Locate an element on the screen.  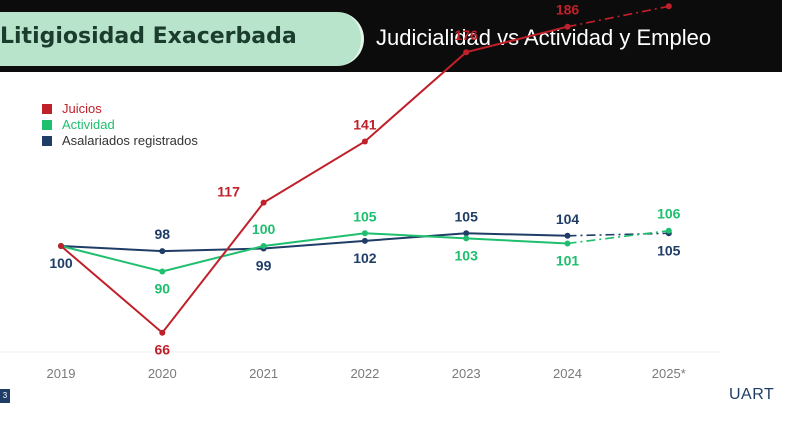
x-tick-label: 2020 is located at coordinates (162, 373).